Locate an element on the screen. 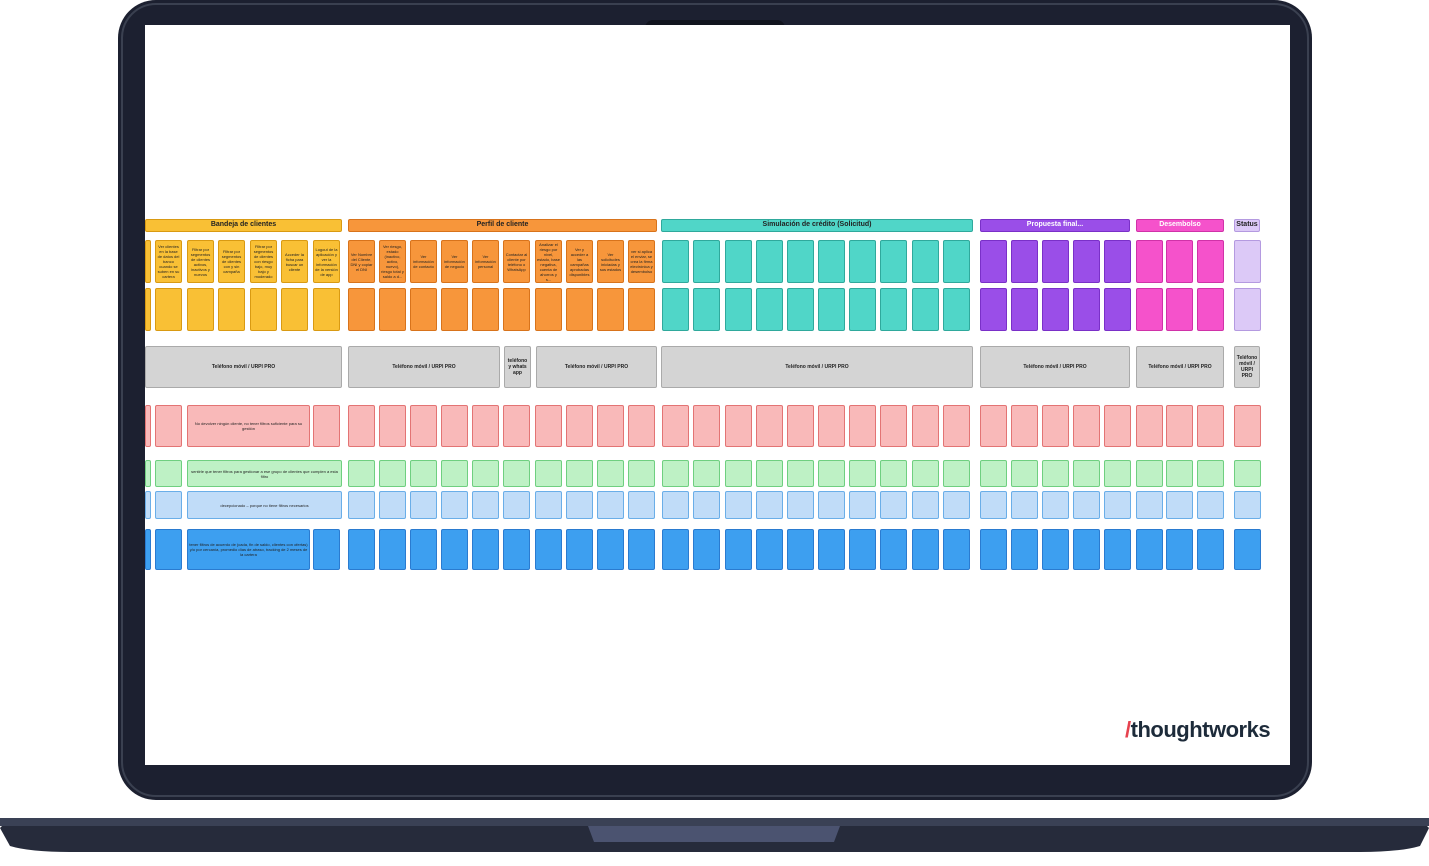 Image resolution: width=1429 pixels, height=866 pixels. logo-slash: / is located at coordinates (1128, 729).